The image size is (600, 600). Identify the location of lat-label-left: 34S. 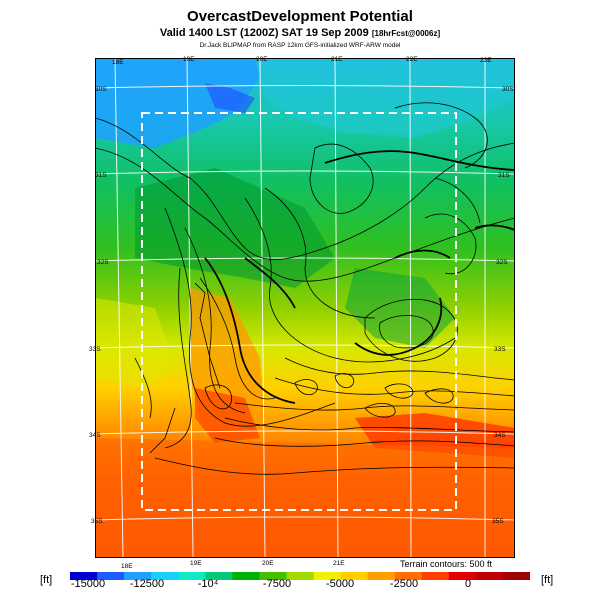
(95, 435).